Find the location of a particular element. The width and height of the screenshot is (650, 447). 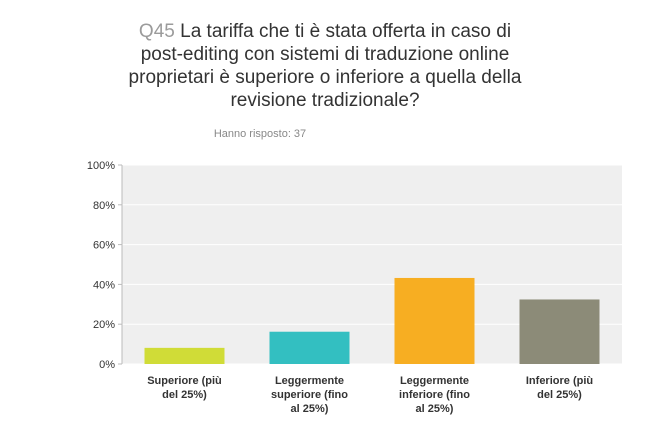

x-category-label: superiore (fino is located at coordinates (309, 395).